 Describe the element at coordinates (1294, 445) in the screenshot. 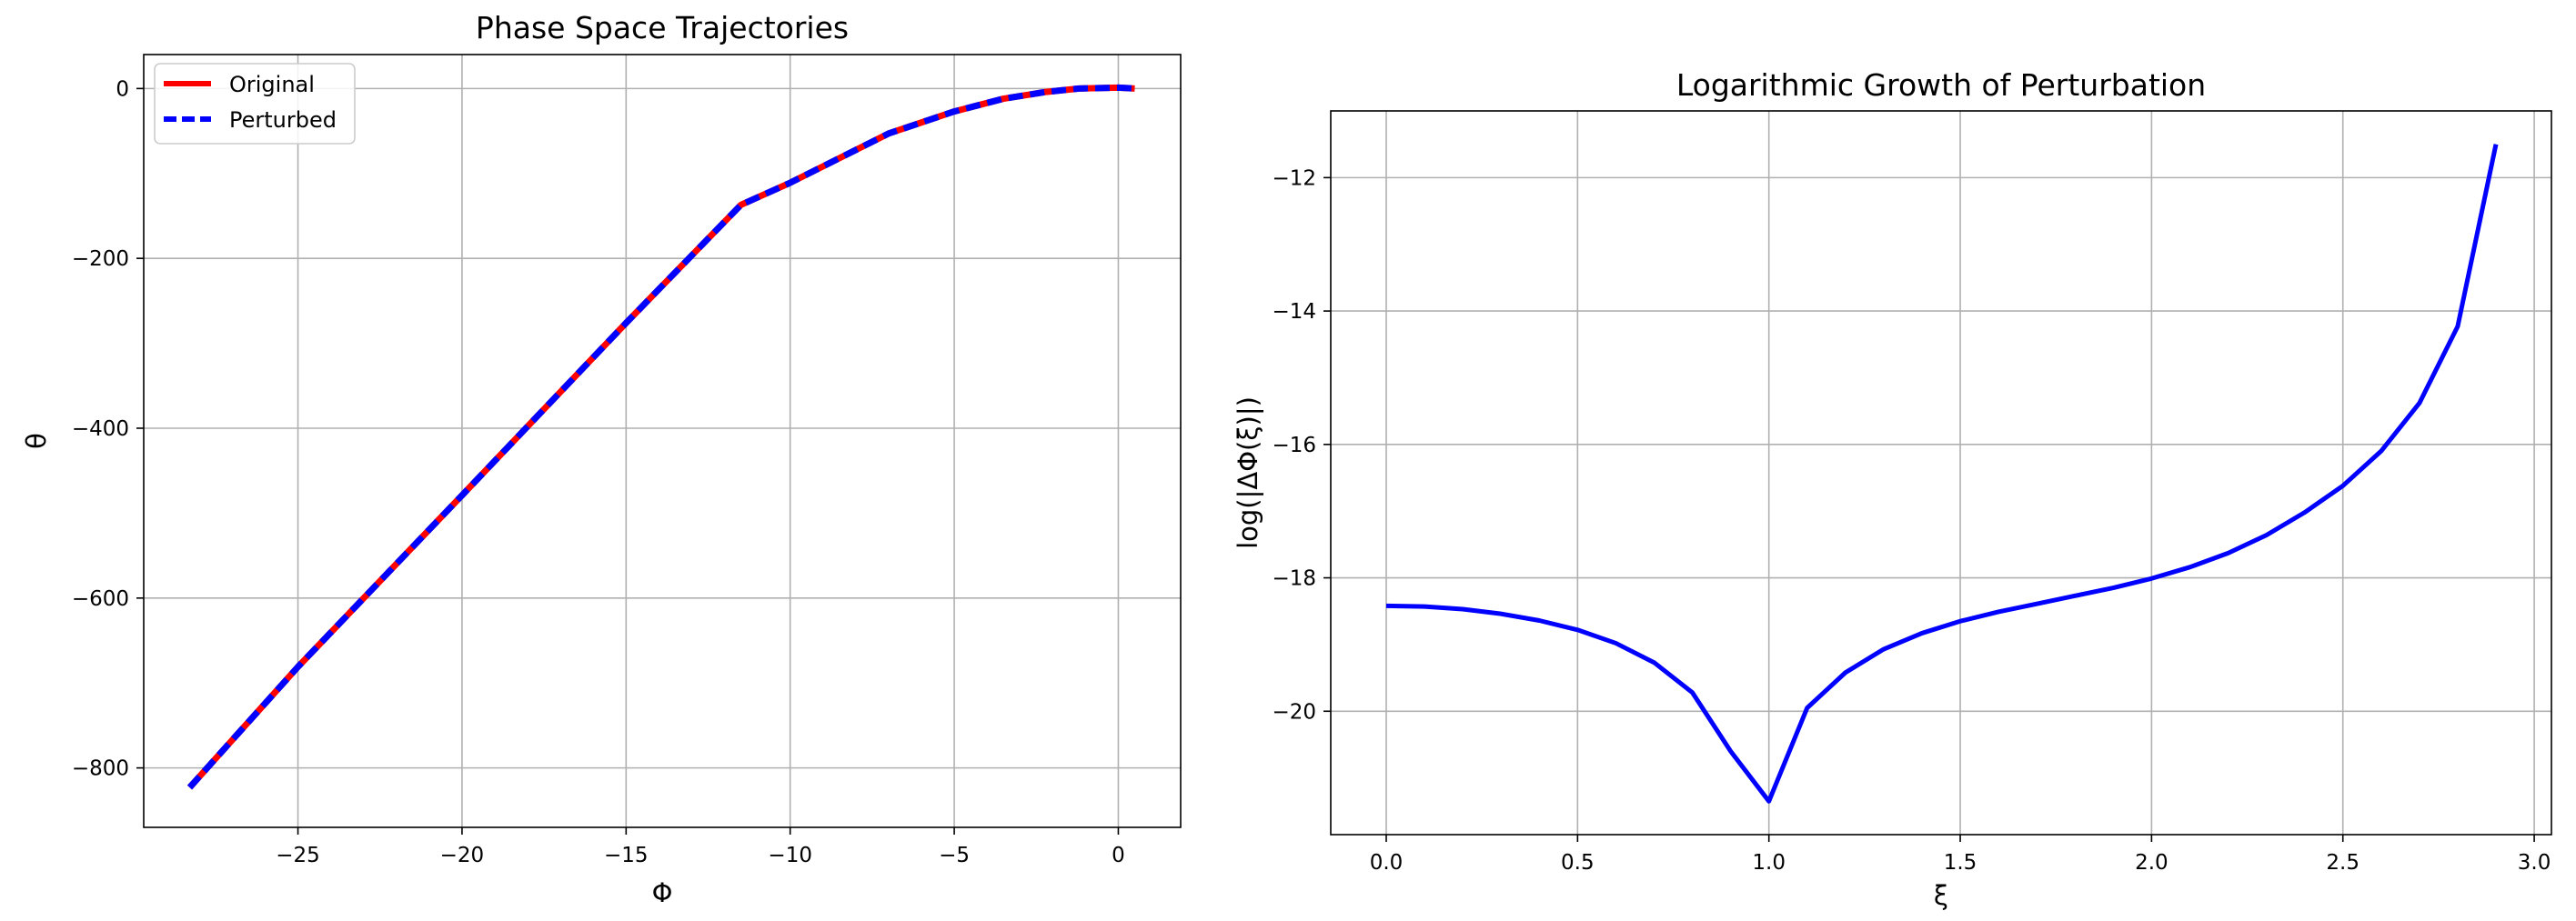

I see `right-y-tick-label: −16` at that location.